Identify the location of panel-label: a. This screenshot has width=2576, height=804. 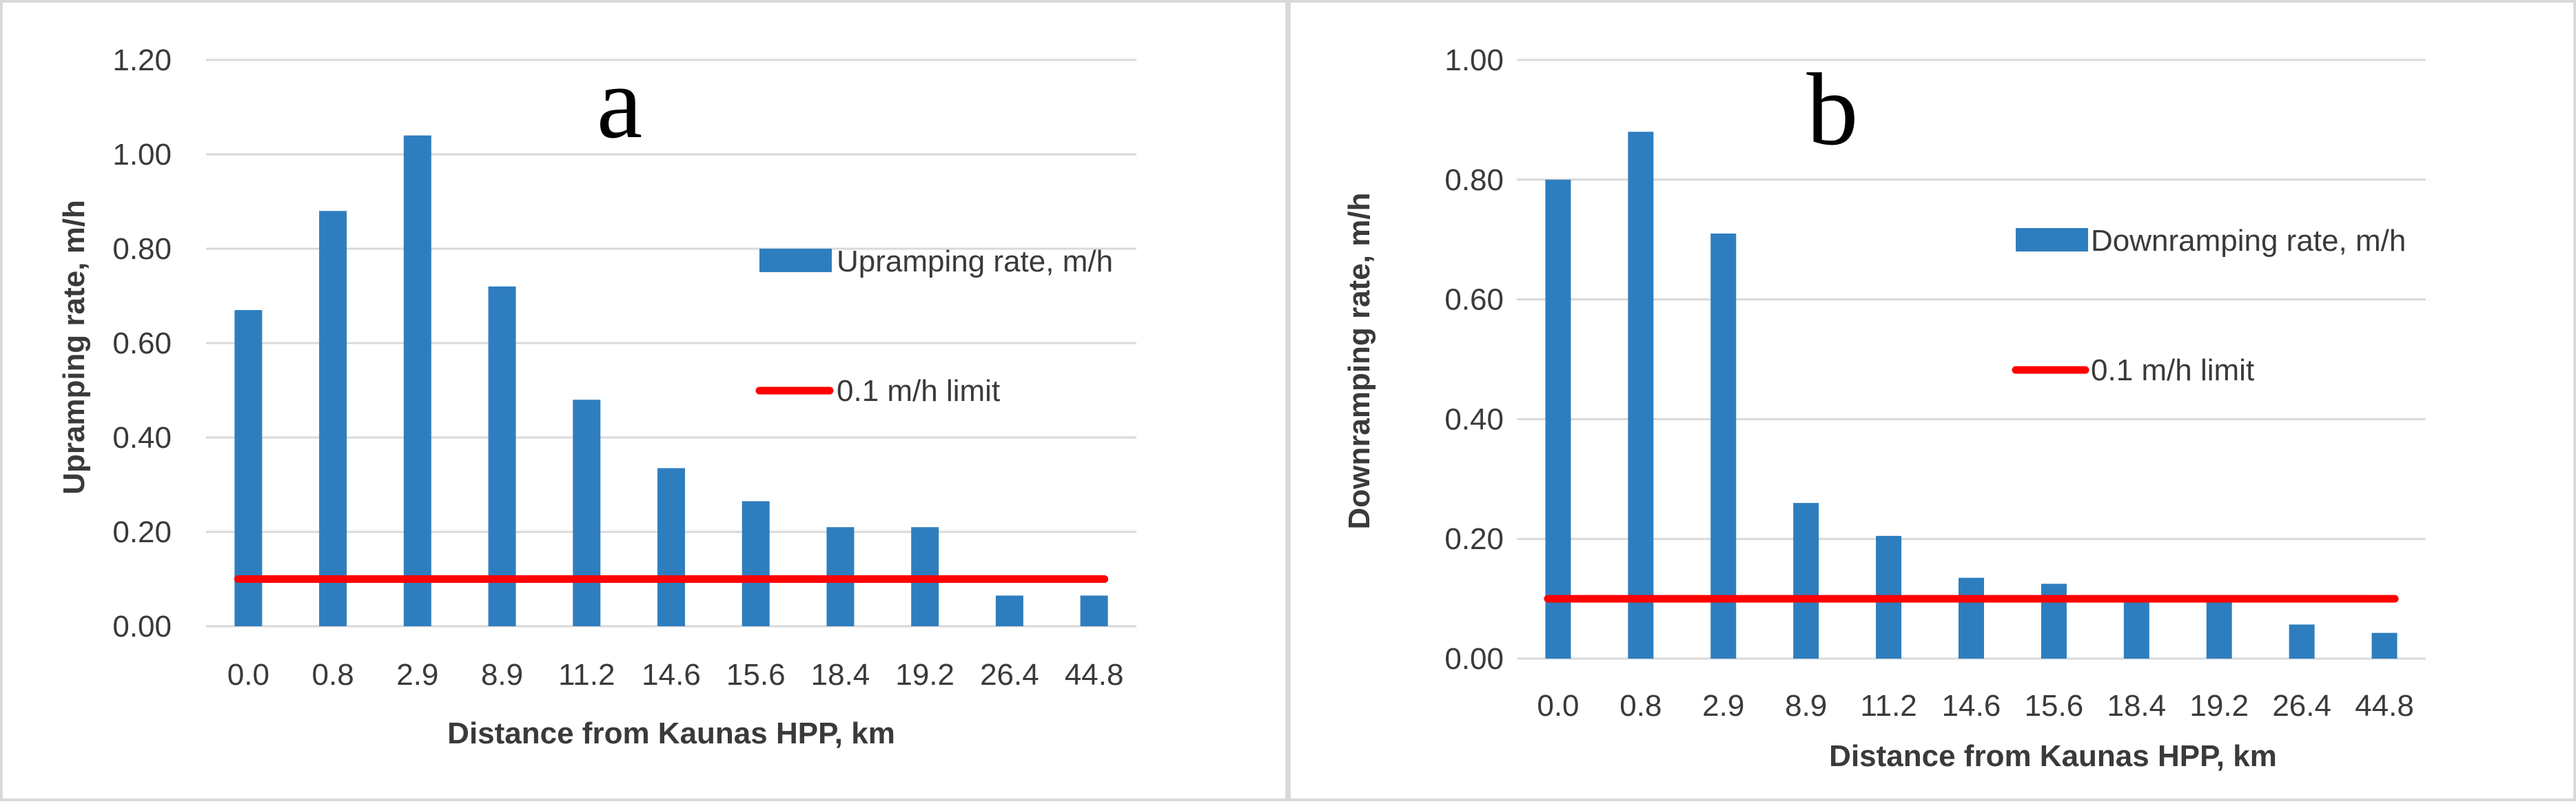
(620, 102).